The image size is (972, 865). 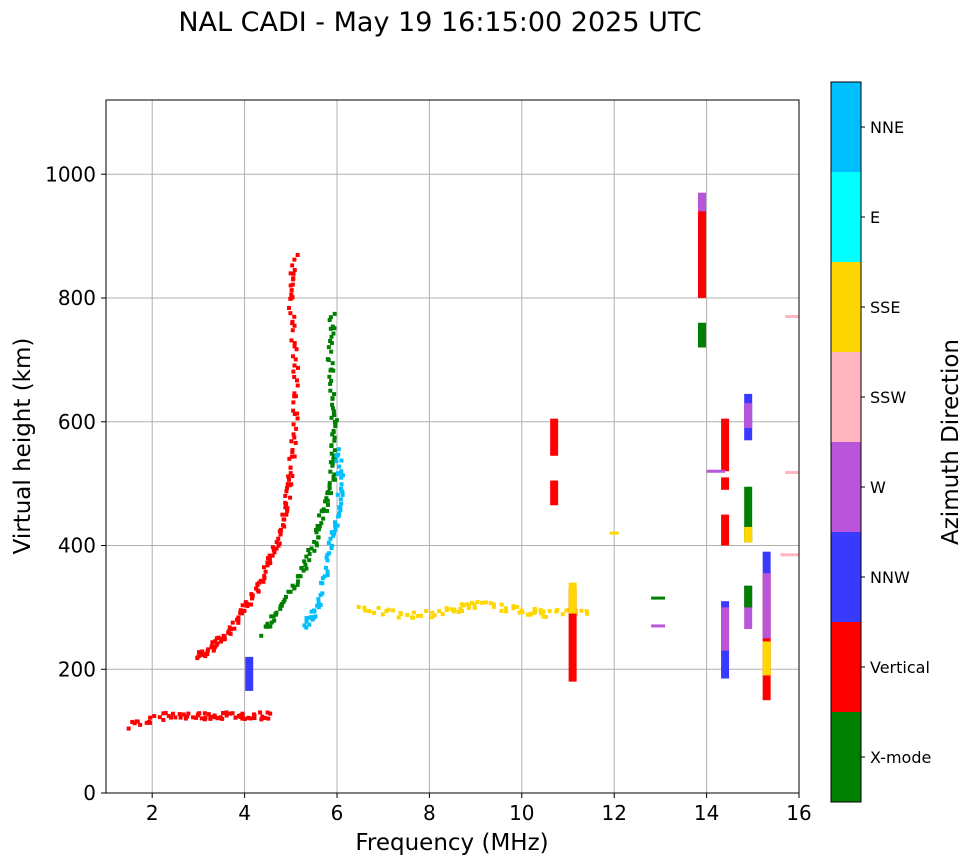 I want to click on x-axis-label: Frequency (MHz), so click(x=451, y=843).